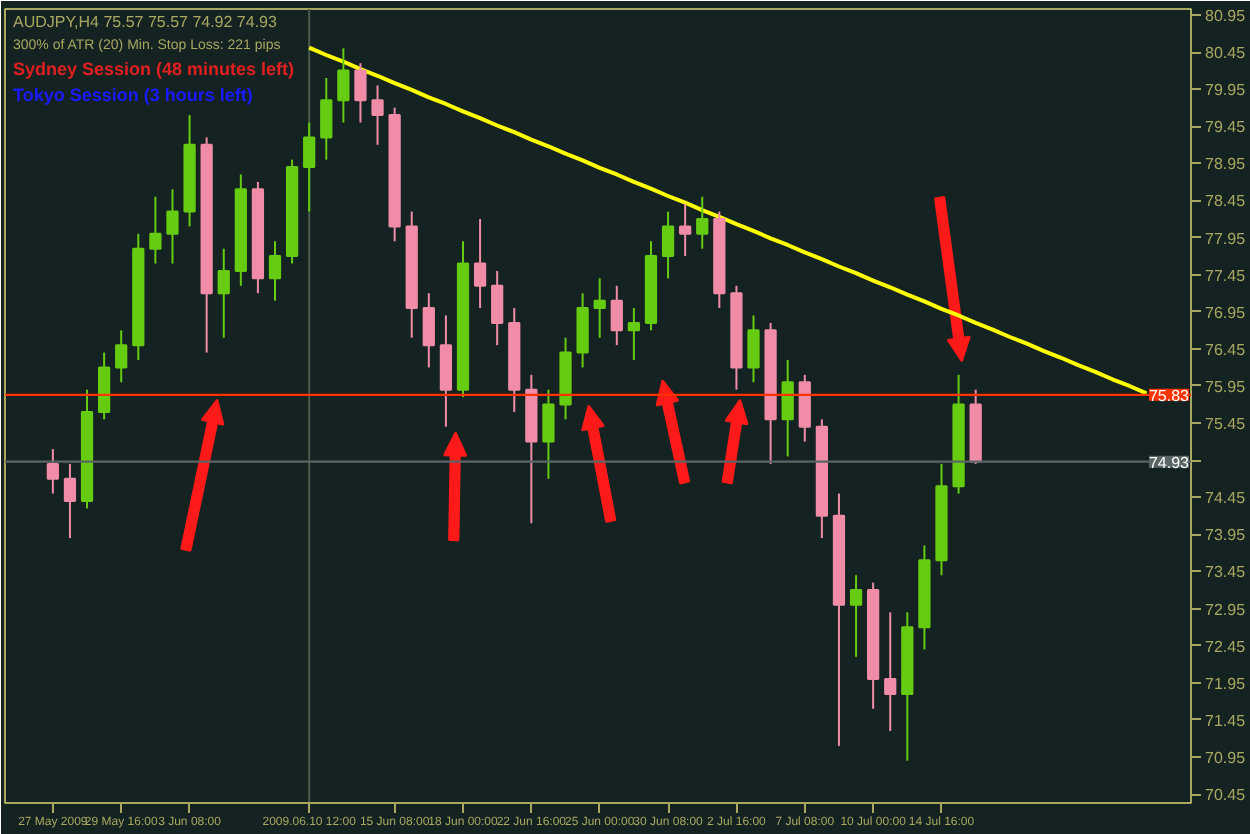  I want to click on y-tick-label: 80.95, so click(1226, 15).